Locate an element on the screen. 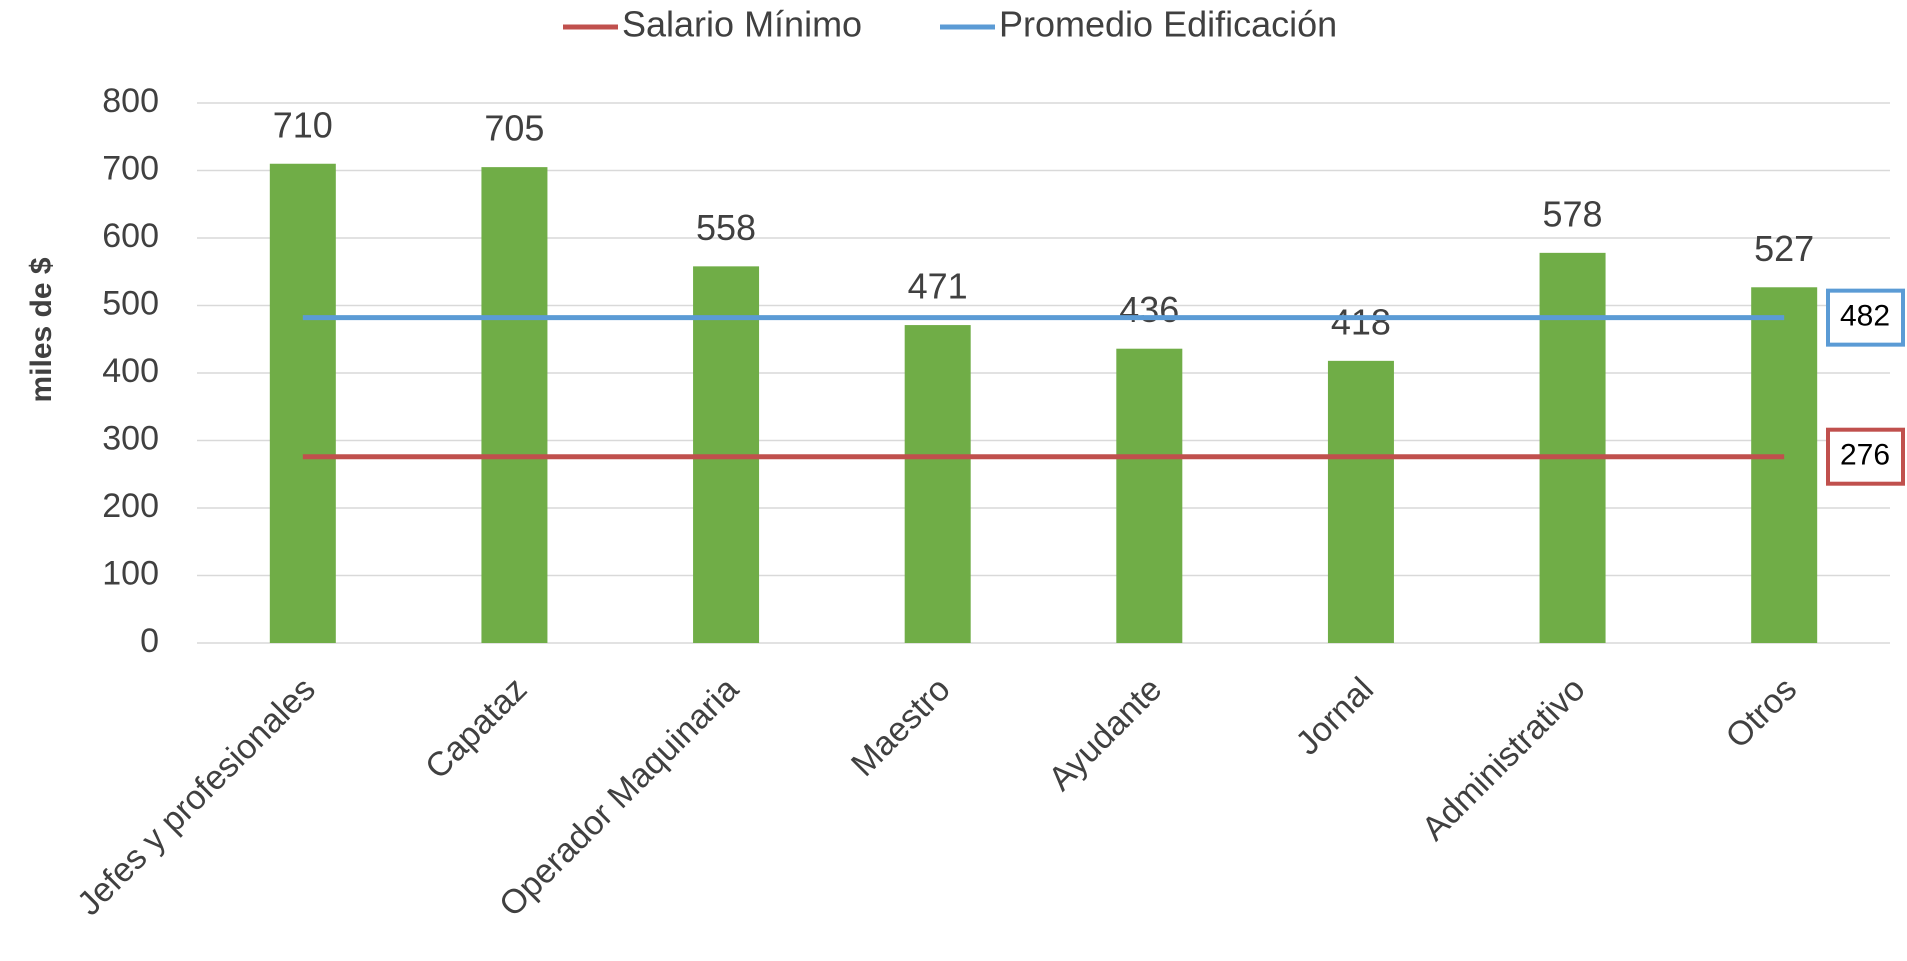  x-tick-label: Administrativo is located at coordinates (1504, 759).